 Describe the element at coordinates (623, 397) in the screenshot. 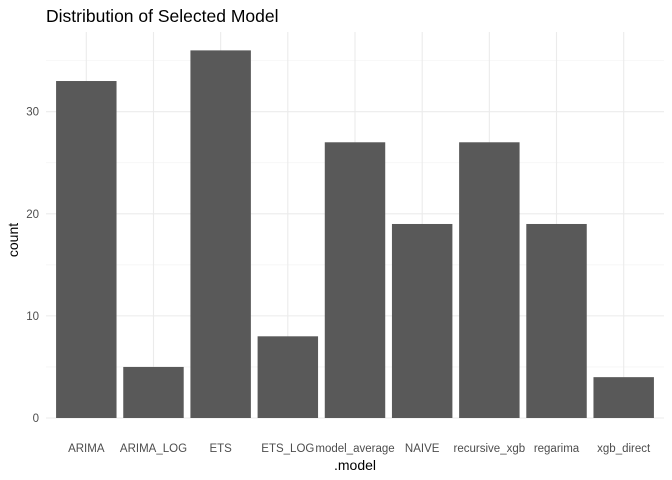

I see `bar-xgb-direct` at that location.